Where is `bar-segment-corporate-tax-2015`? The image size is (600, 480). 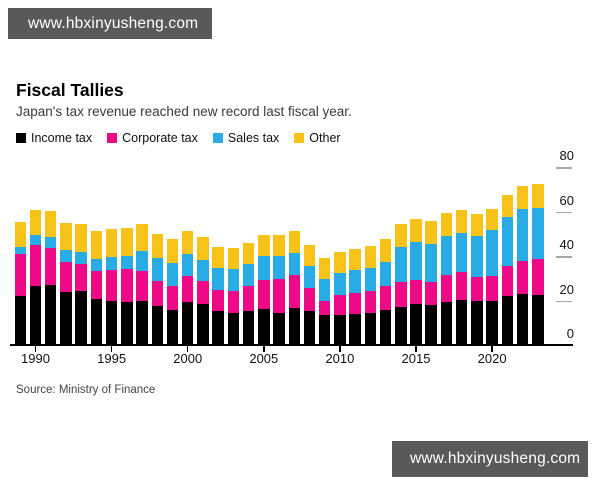 bar-segment-corporate-tax-2015 is located at coordinates (416, 292).